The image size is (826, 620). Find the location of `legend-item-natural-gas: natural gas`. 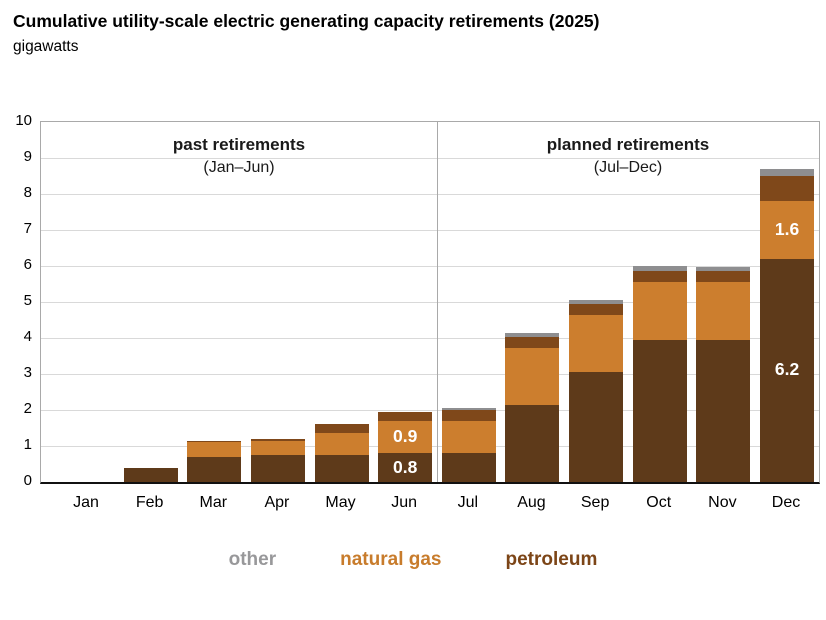

legend-item-natural-gas: natural gas is located at coordinates (391, 559).